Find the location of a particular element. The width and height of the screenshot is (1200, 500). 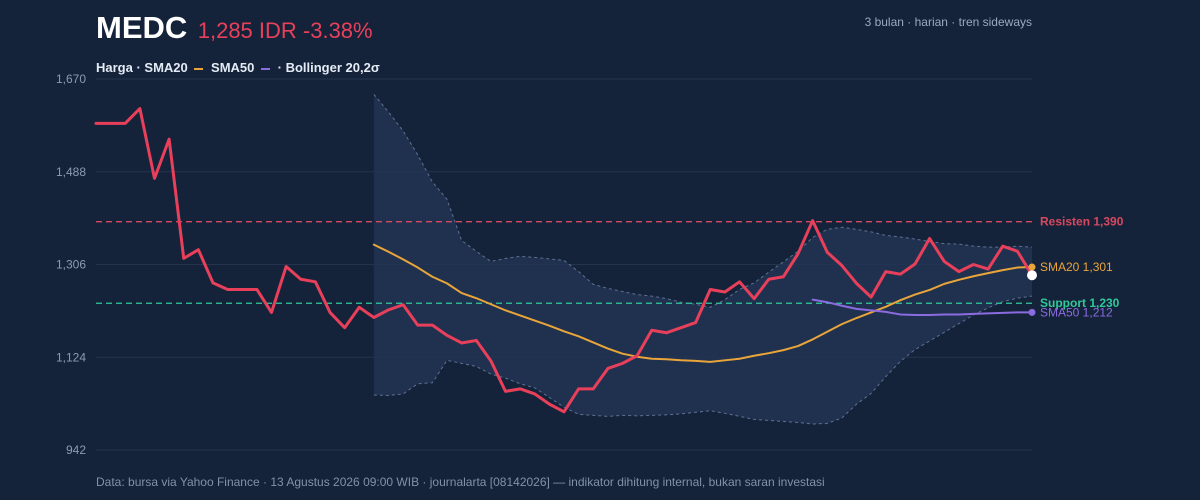

resistance-label: Resisten 1,390 is located at coordinates (1082, 222).